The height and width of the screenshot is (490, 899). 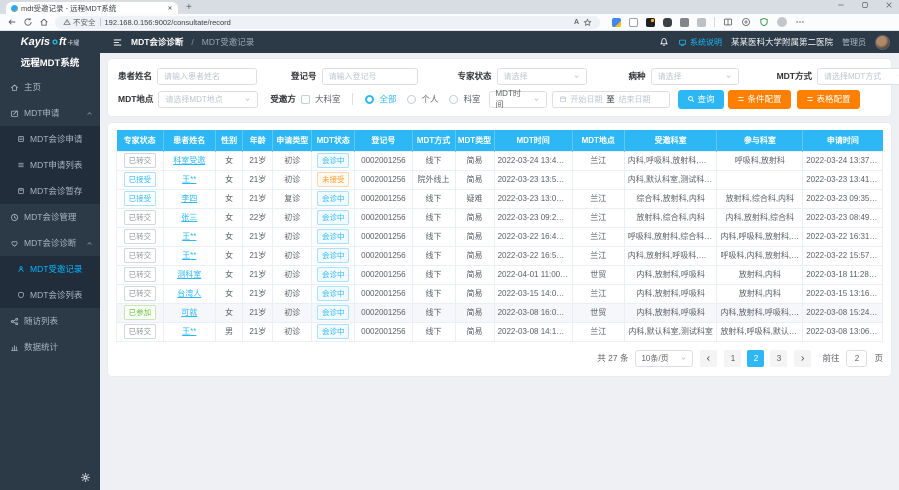 I want to click on notification-bell-icon, so click(x=664, y=42).